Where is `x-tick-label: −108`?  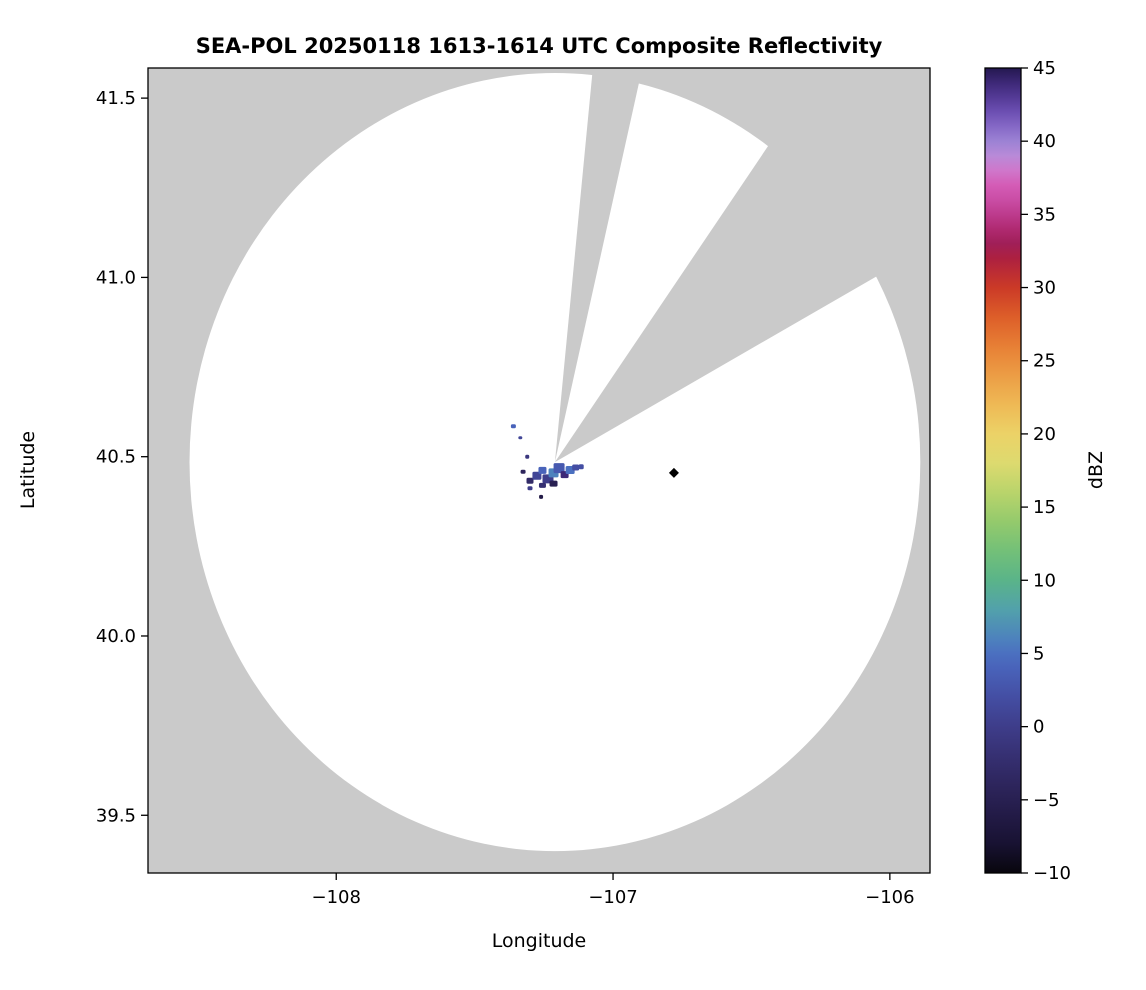
x-tick-label: −108 is located at coordinates (336, 897).